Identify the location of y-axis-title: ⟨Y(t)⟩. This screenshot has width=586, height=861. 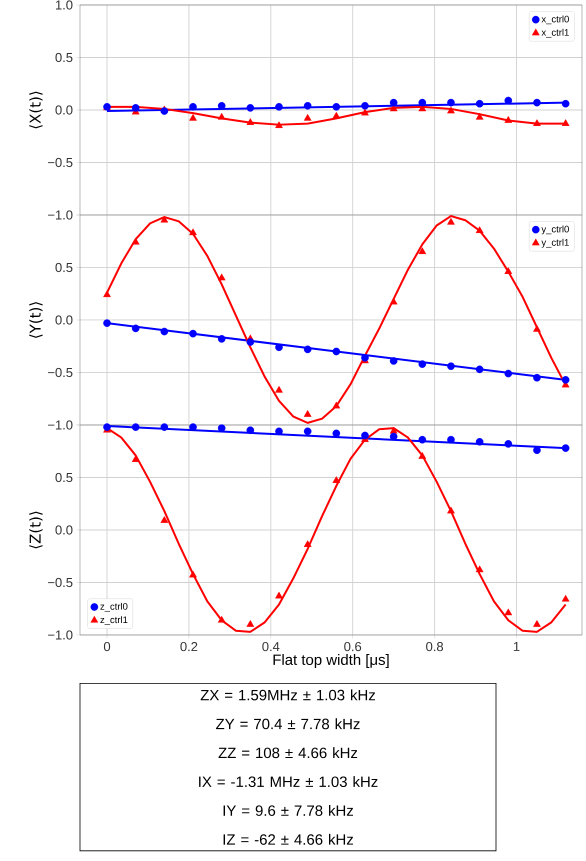
(36, 320).